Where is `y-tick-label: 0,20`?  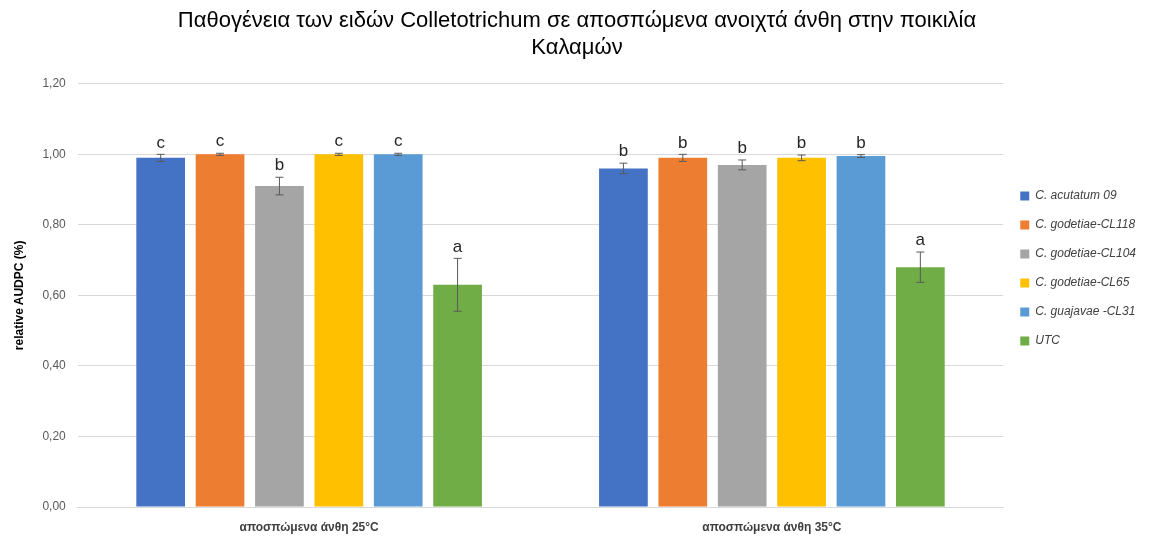 y-tick-label: 0,20 is located at coordinates (54, 435).